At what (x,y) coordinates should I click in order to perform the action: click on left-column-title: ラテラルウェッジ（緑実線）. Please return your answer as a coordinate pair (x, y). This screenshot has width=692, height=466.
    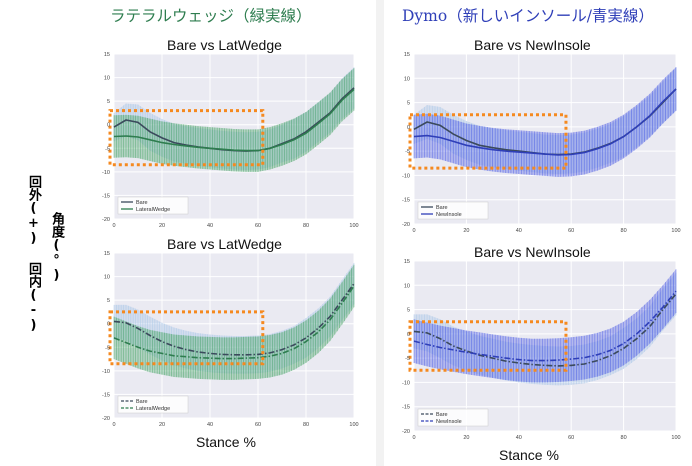
    Looking at the image, I should click on (211, 16).